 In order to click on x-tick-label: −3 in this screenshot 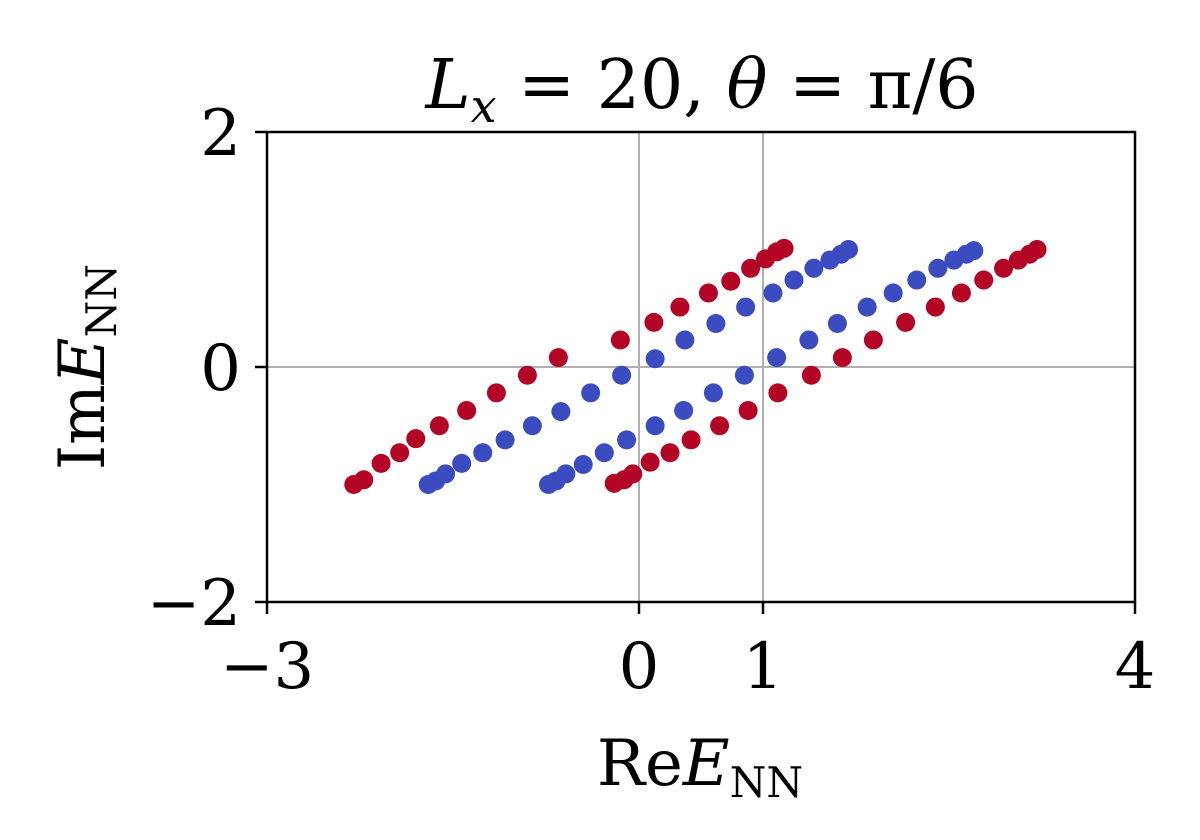, I will do `click(267, 667)`.